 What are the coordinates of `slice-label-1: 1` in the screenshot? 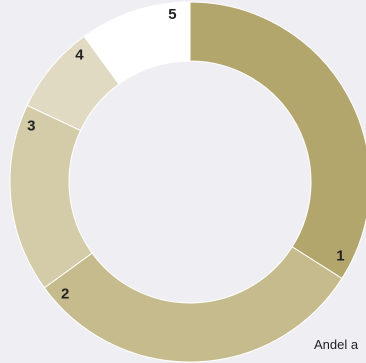 It's located at (340, 256).